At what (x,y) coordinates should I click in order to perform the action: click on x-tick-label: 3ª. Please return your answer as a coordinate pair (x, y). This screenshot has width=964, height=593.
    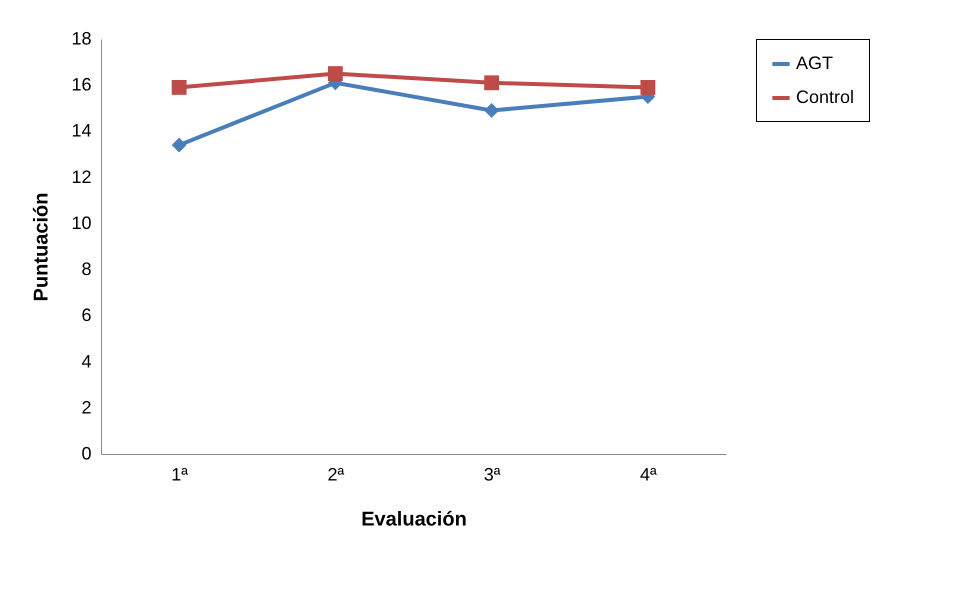
    Looking at the image, I should click on (492, 474).